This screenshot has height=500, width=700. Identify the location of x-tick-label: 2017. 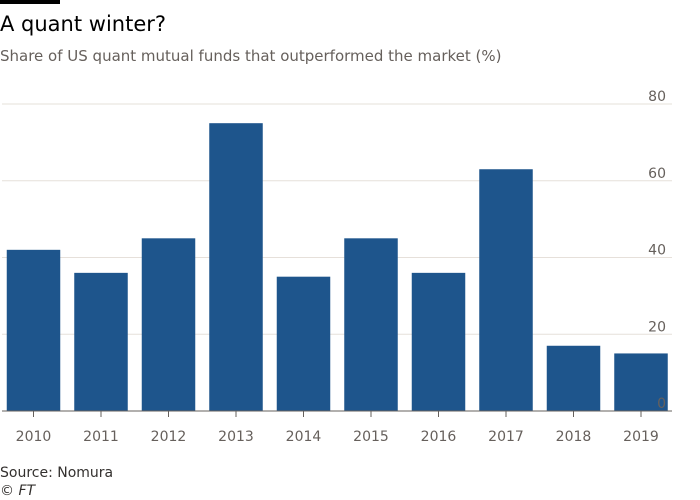
(506, 437).